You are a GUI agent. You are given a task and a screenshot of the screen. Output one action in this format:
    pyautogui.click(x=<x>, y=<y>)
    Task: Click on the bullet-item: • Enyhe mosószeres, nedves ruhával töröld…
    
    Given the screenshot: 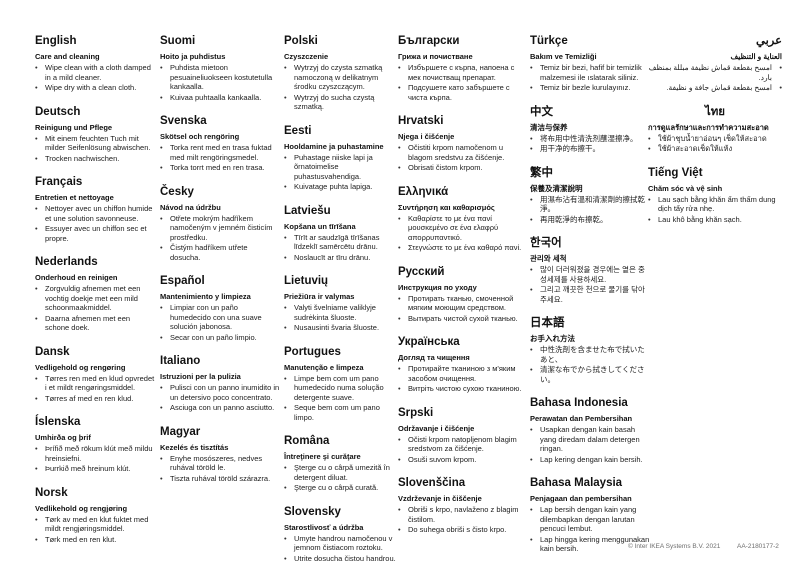 What is the action you would take?
    pyautogui.click(x=220, y=463)
    